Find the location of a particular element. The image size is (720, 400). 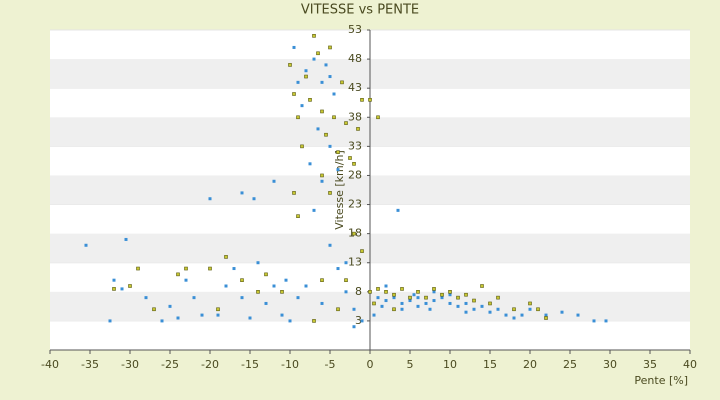

x-axis-title: Pente [%] is located at coordinates (661, 380).